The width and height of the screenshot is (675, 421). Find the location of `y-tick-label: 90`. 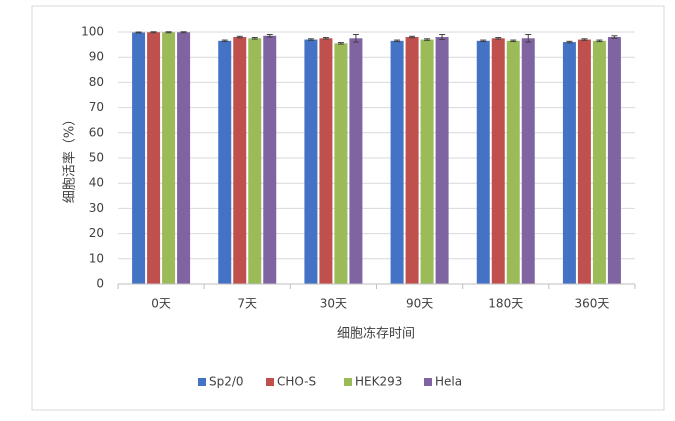

y-tick-label: 90 is located at coordinates (96, 57).